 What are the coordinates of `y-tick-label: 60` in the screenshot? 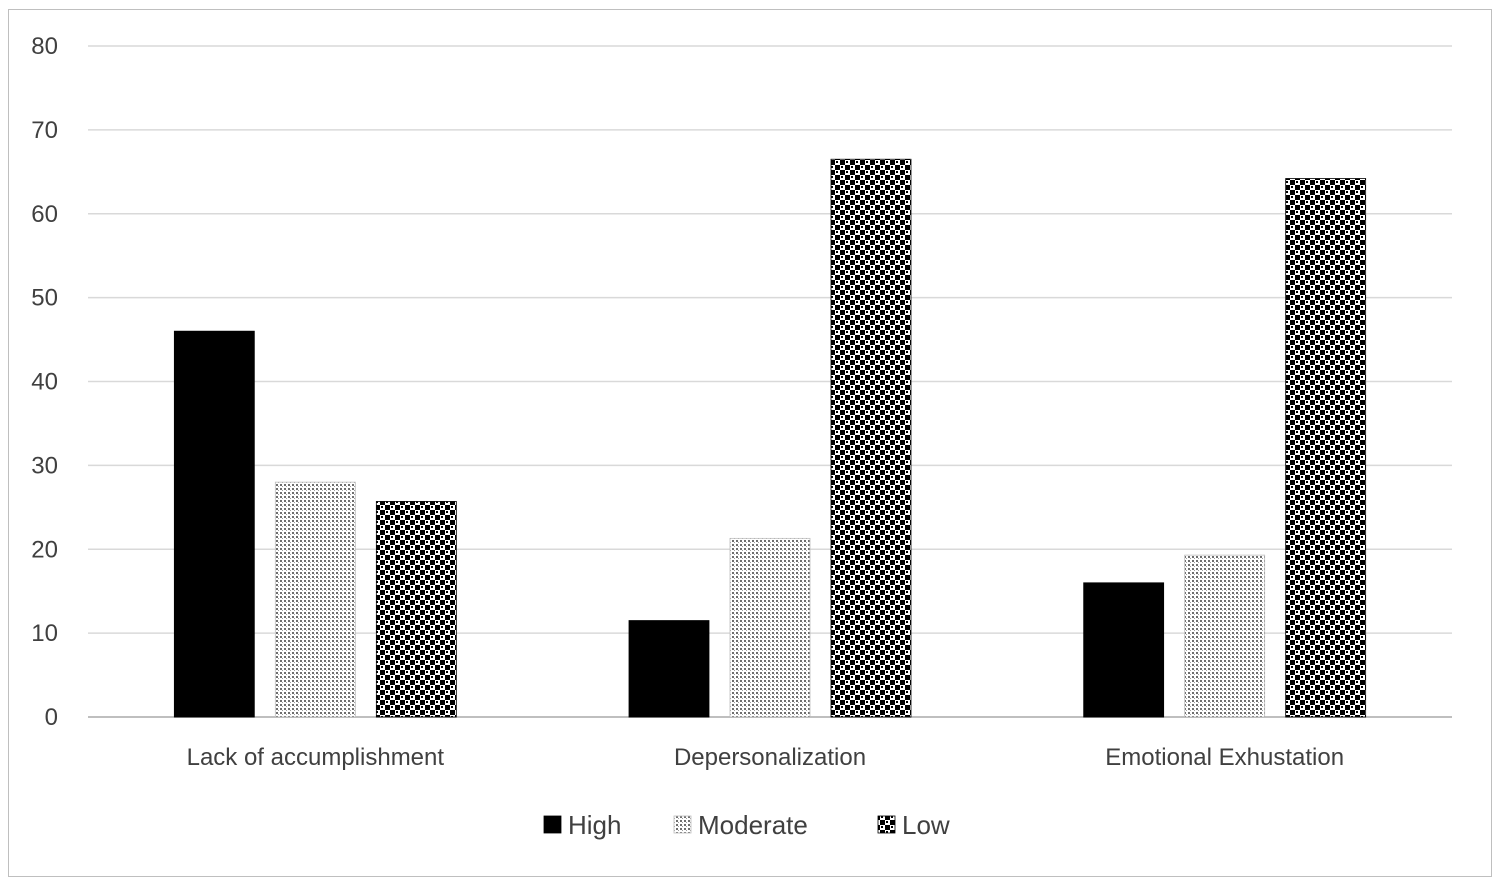 It's located at (44, 214).